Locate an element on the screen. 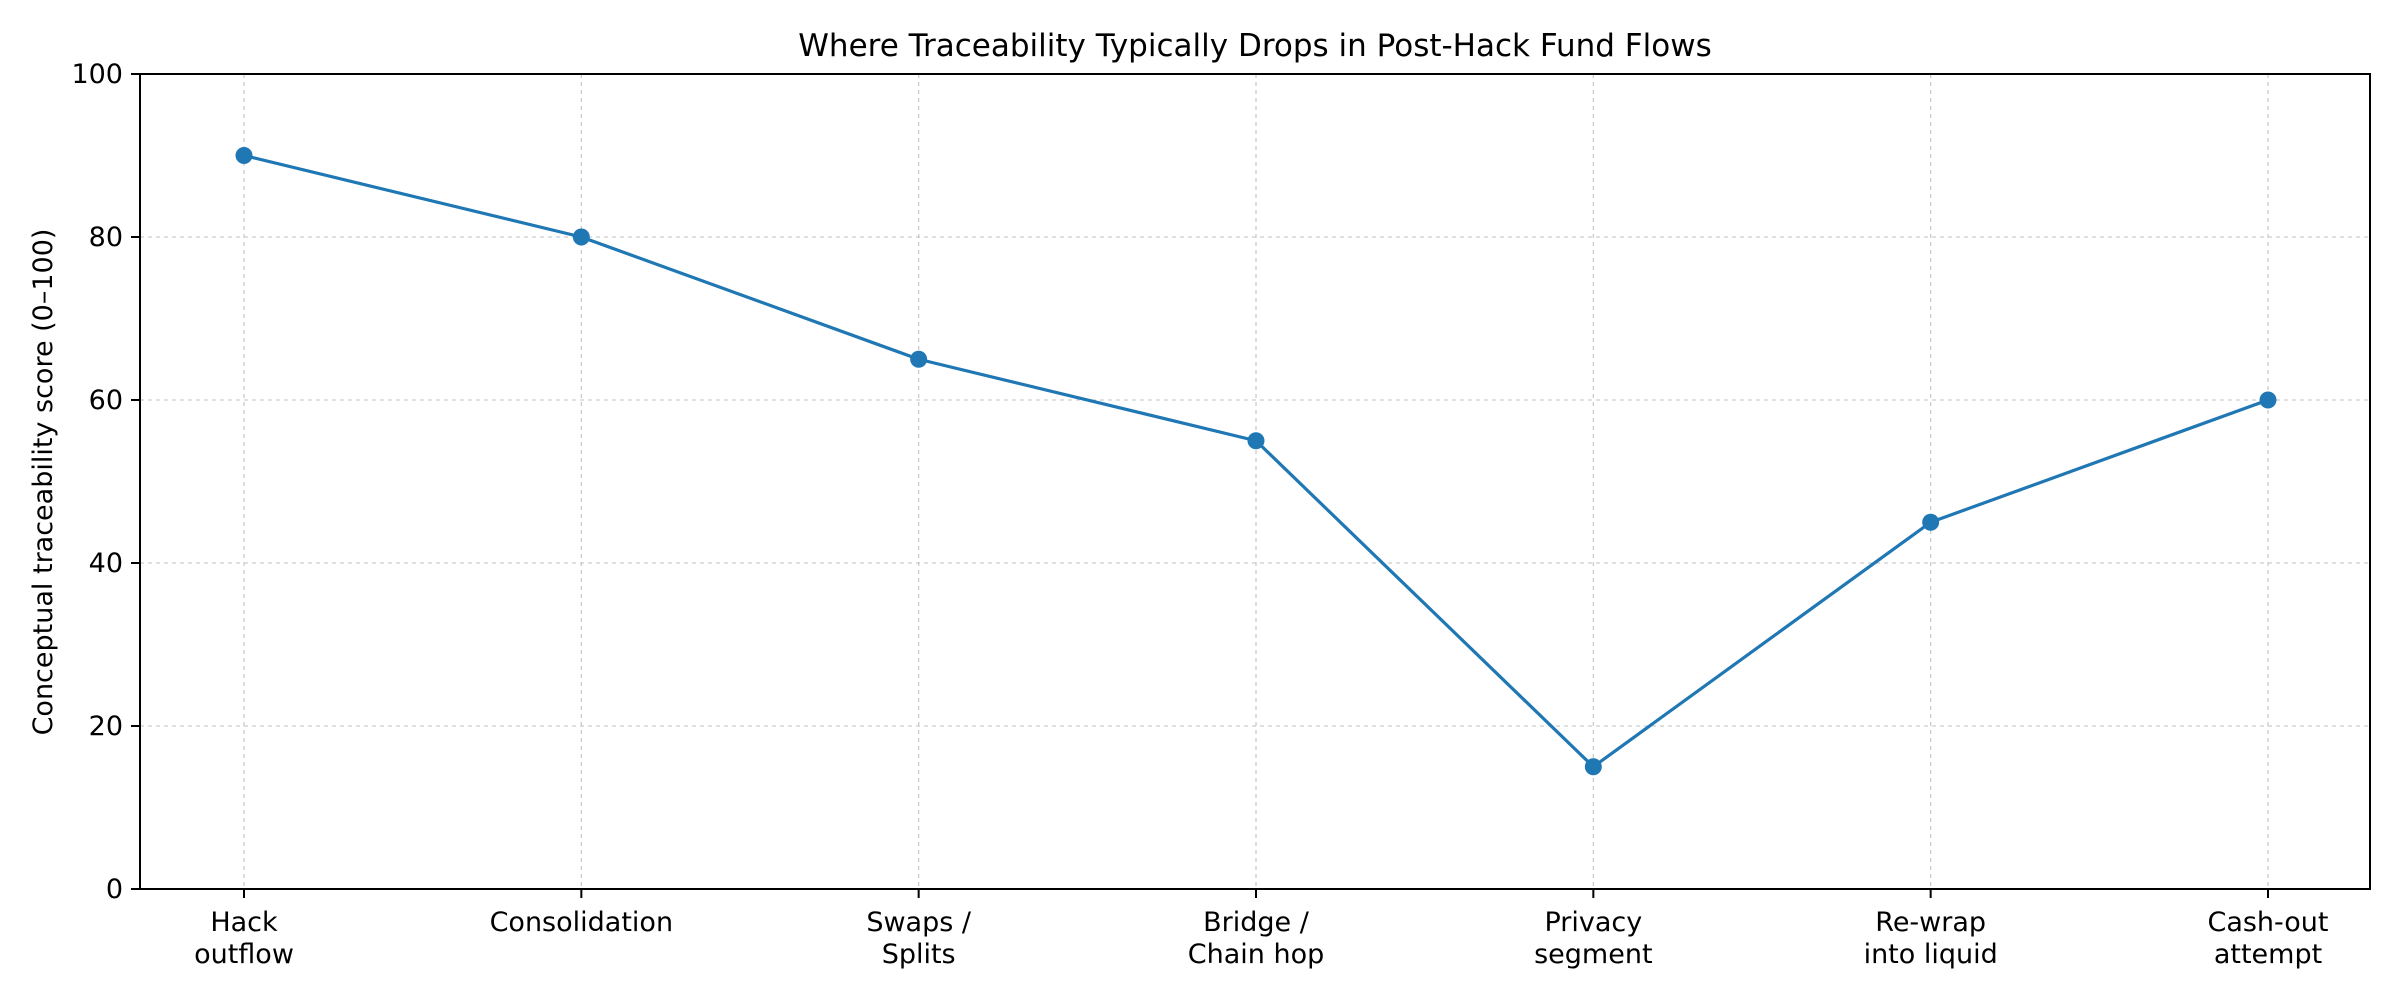  x-tick-label: Re-wrap into liquid is located at coordinates (1931, 938).